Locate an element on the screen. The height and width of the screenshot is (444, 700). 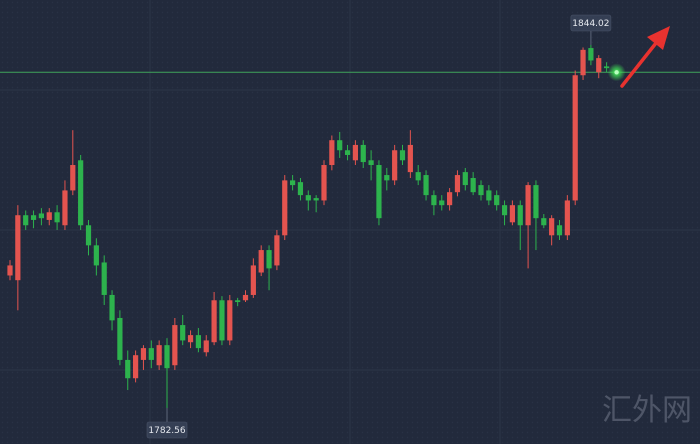
price-annotation: 1782.56 is located at coordinates (167, 423).